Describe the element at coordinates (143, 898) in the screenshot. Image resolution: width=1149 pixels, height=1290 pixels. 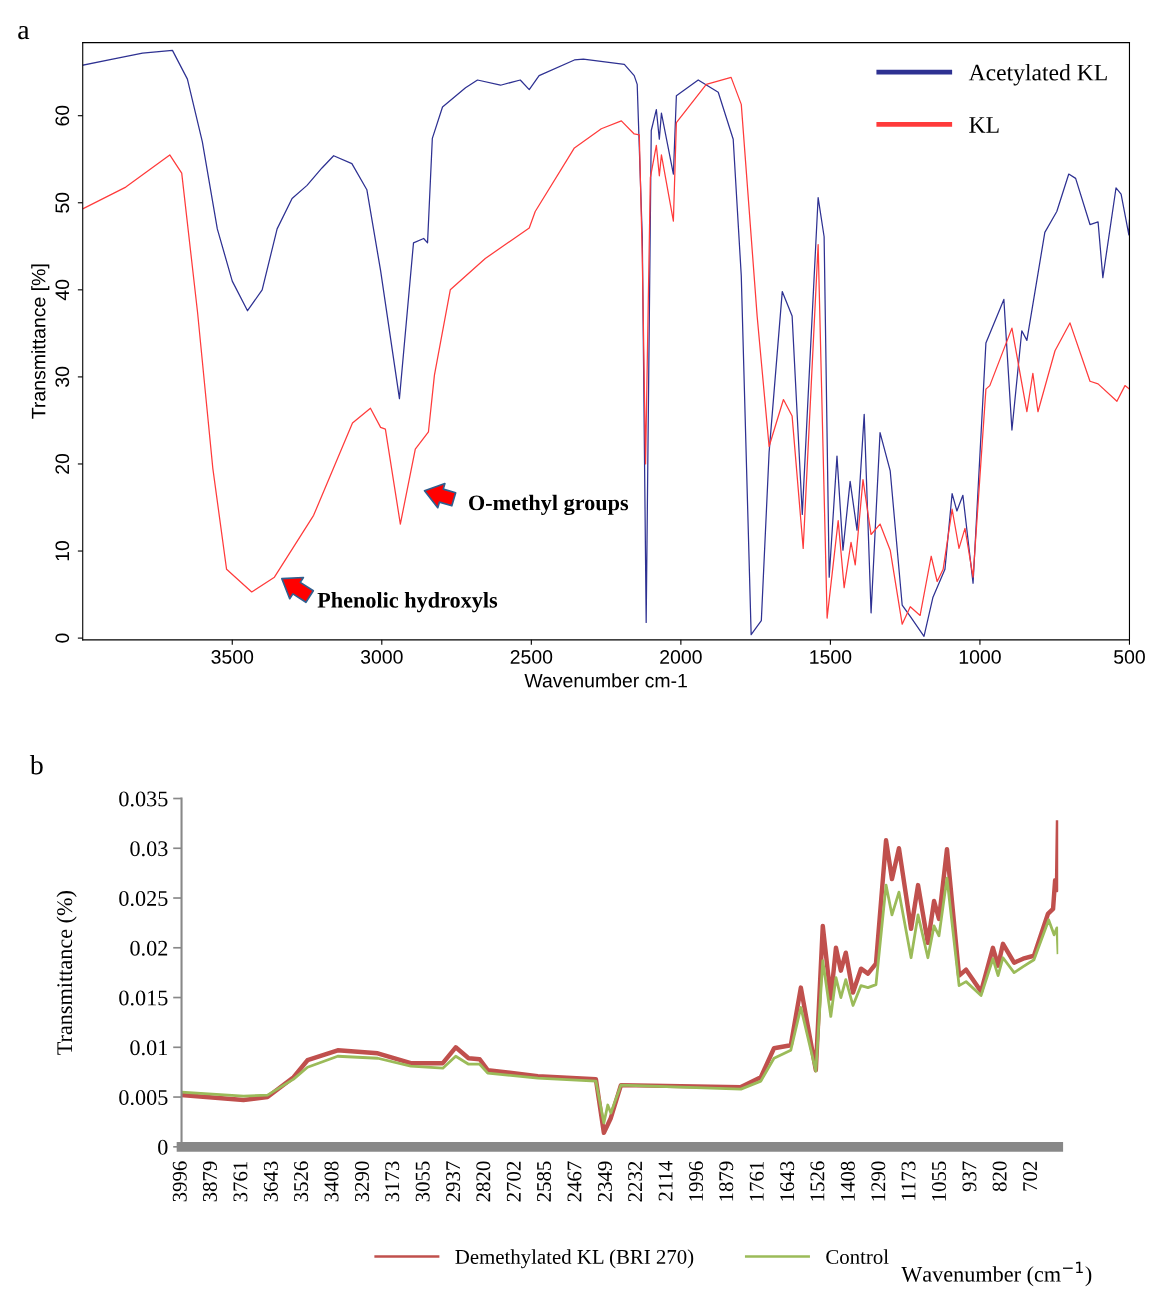
I see `y-tick-label: 0.025` at that location.